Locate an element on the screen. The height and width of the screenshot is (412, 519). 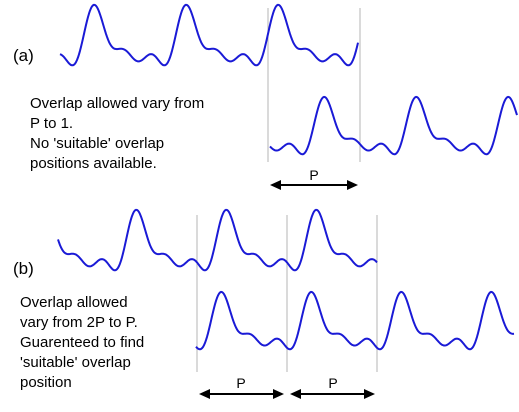
period-arrow-b-1: P is located at coordinates (241, 387).